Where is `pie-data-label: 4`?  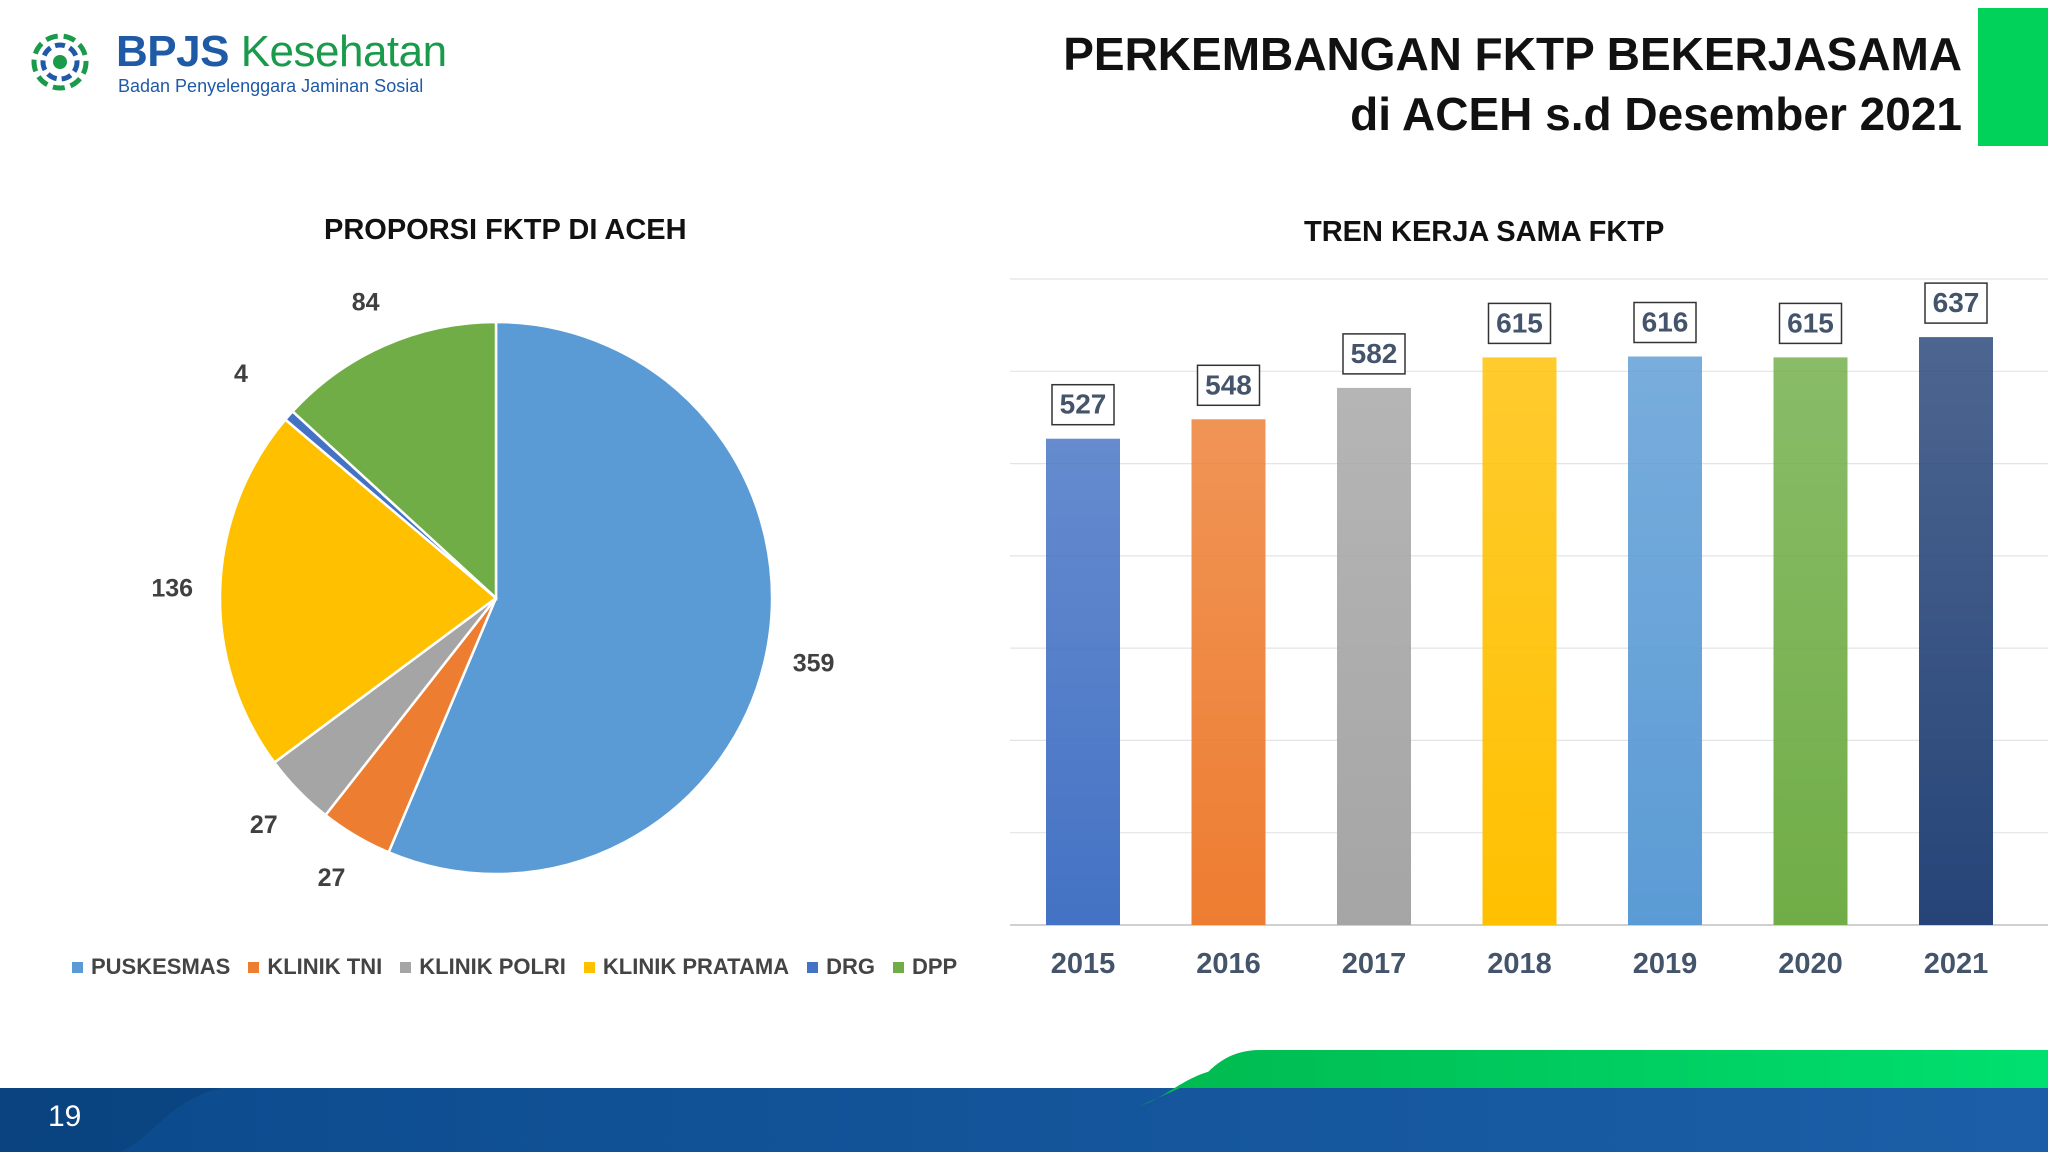
pie-data-label: 4 is located at coordinates (241, 374).